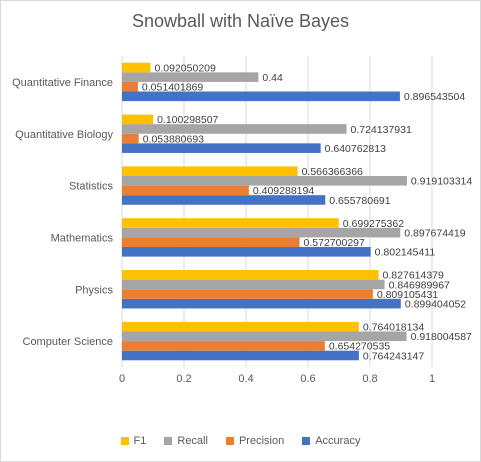  What do you see at coordinates (183, 379) in the screenshot?
I see `x-tick-label: 0.2` at bounding box center [183, 379].